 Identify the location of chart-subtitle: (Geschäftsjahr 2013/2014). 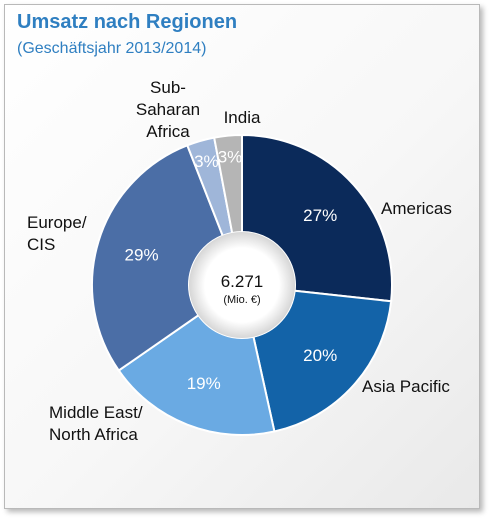
(112, 48).